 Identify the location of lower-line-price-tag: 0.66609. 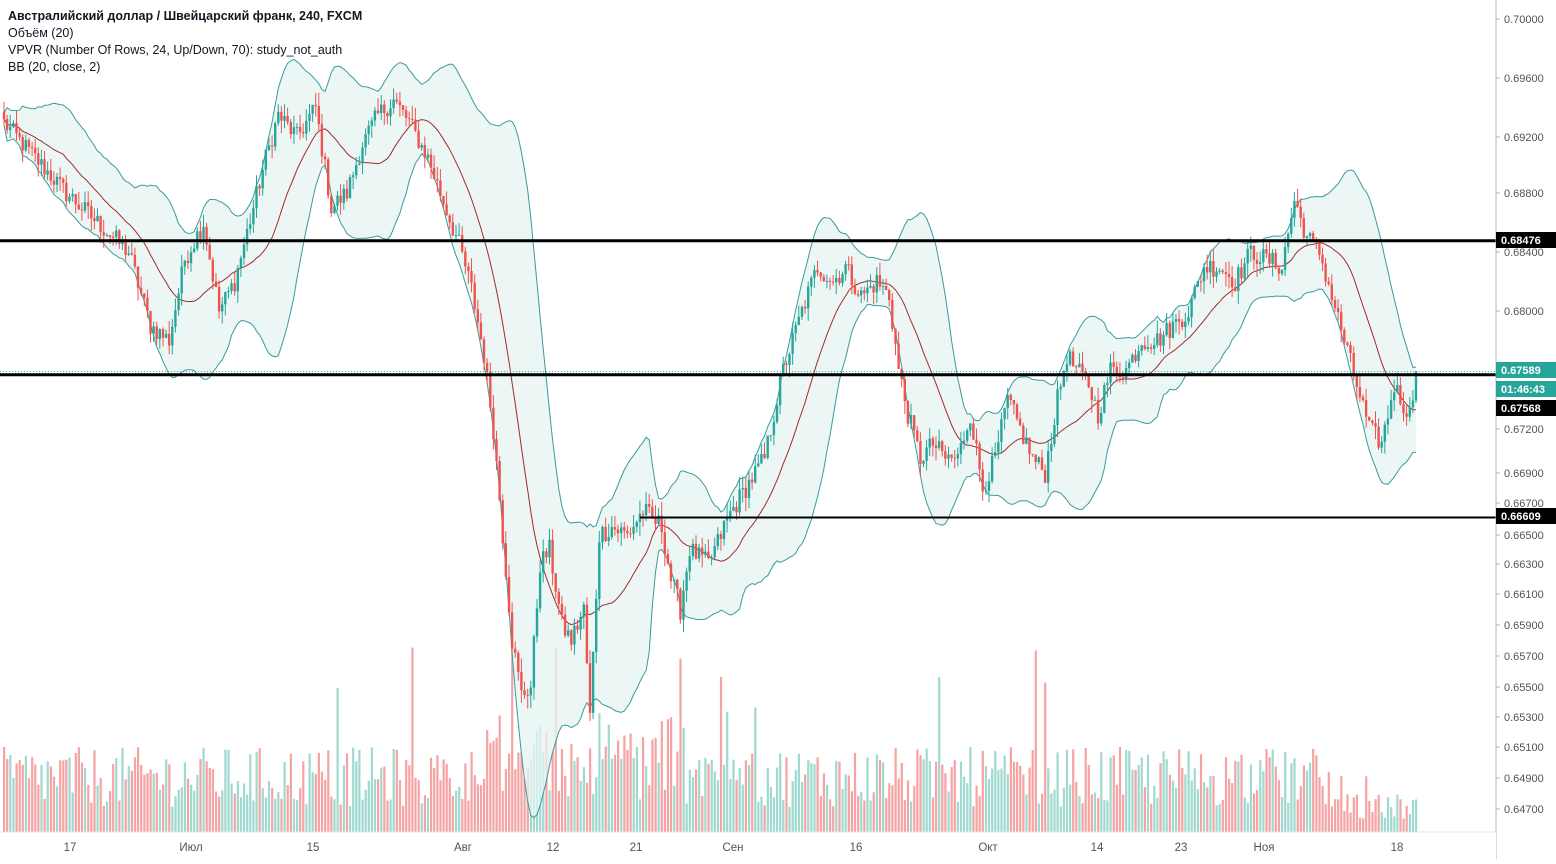
(1526, 516).